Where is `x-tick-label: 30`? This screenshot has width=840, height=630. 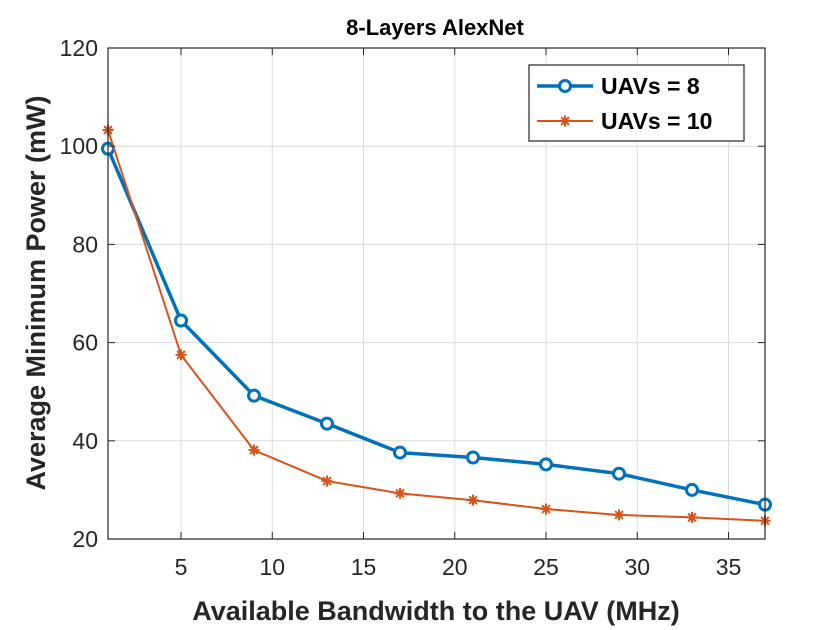 x-tick-label: 30 is located at coordinates (637, 567).